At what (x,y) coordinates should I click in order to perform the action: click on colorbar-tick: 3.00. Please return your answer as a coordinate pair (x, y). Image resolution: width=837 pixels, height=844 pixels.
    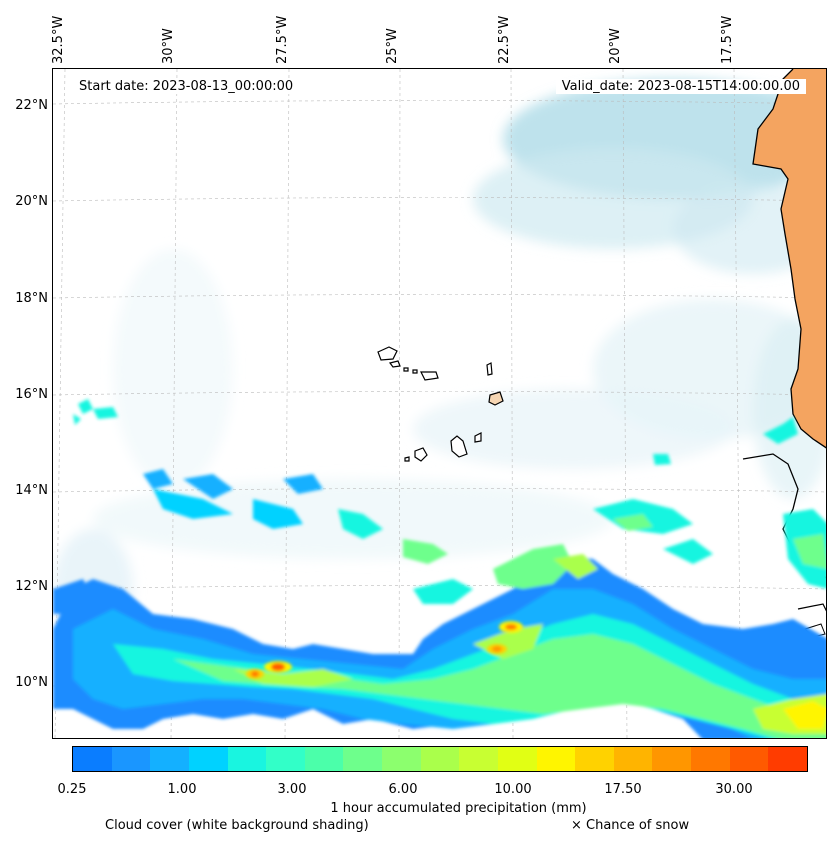
    Looking at the image, I should click on (292, 789).